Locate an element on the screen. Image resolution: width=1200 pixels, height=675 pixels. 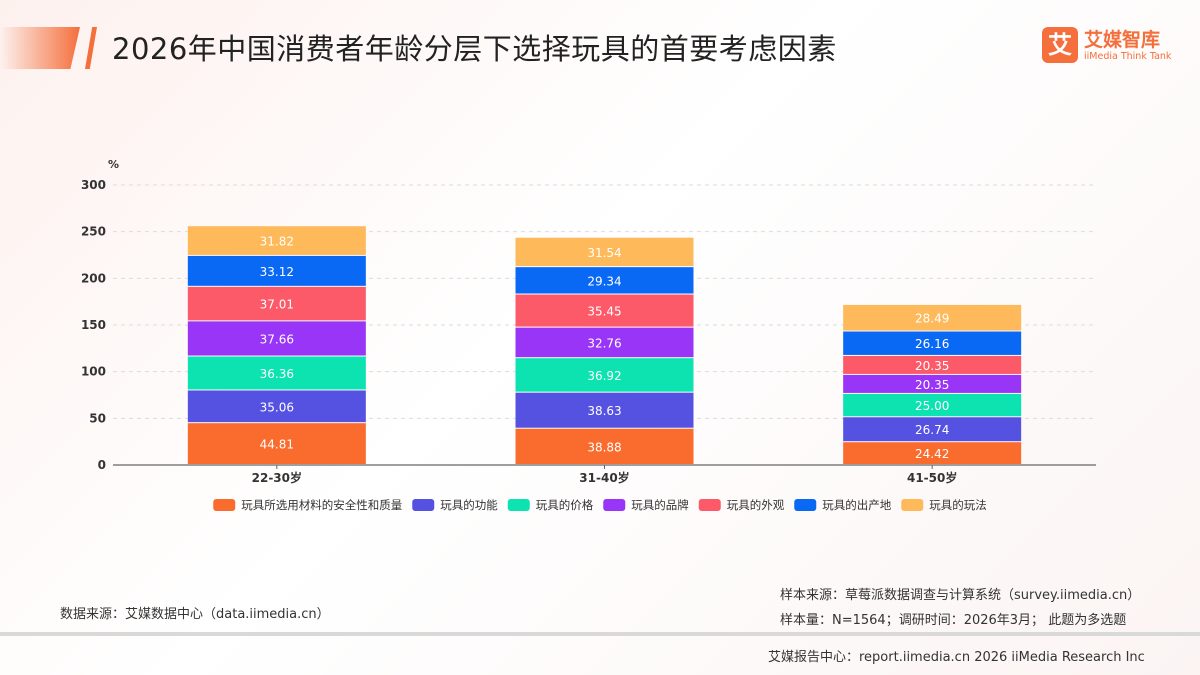
legend-label: 玩具的外观 is located at coordinates (756, 505).